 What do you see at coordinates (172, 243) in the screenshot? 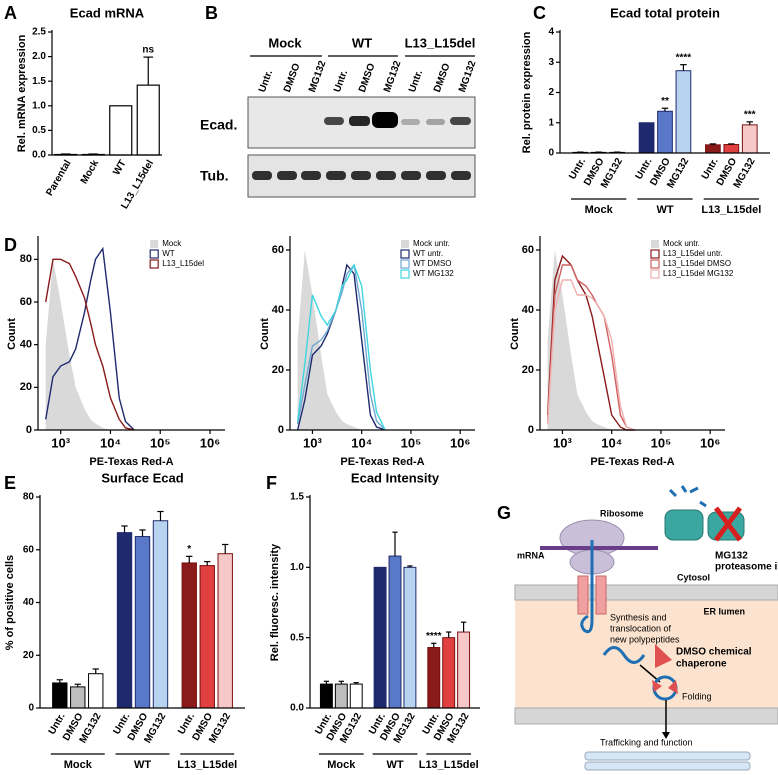
I see `legend-label: Mock` at bounding box center [172, 243].